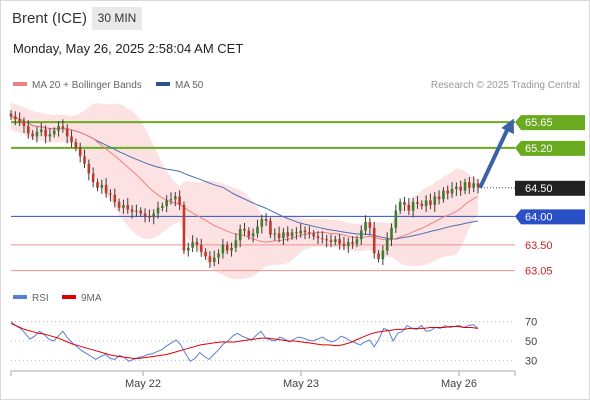 This screenshot has height=400, width=590. I want to click on level-label-64.50: 64.50, so click(550, 188).